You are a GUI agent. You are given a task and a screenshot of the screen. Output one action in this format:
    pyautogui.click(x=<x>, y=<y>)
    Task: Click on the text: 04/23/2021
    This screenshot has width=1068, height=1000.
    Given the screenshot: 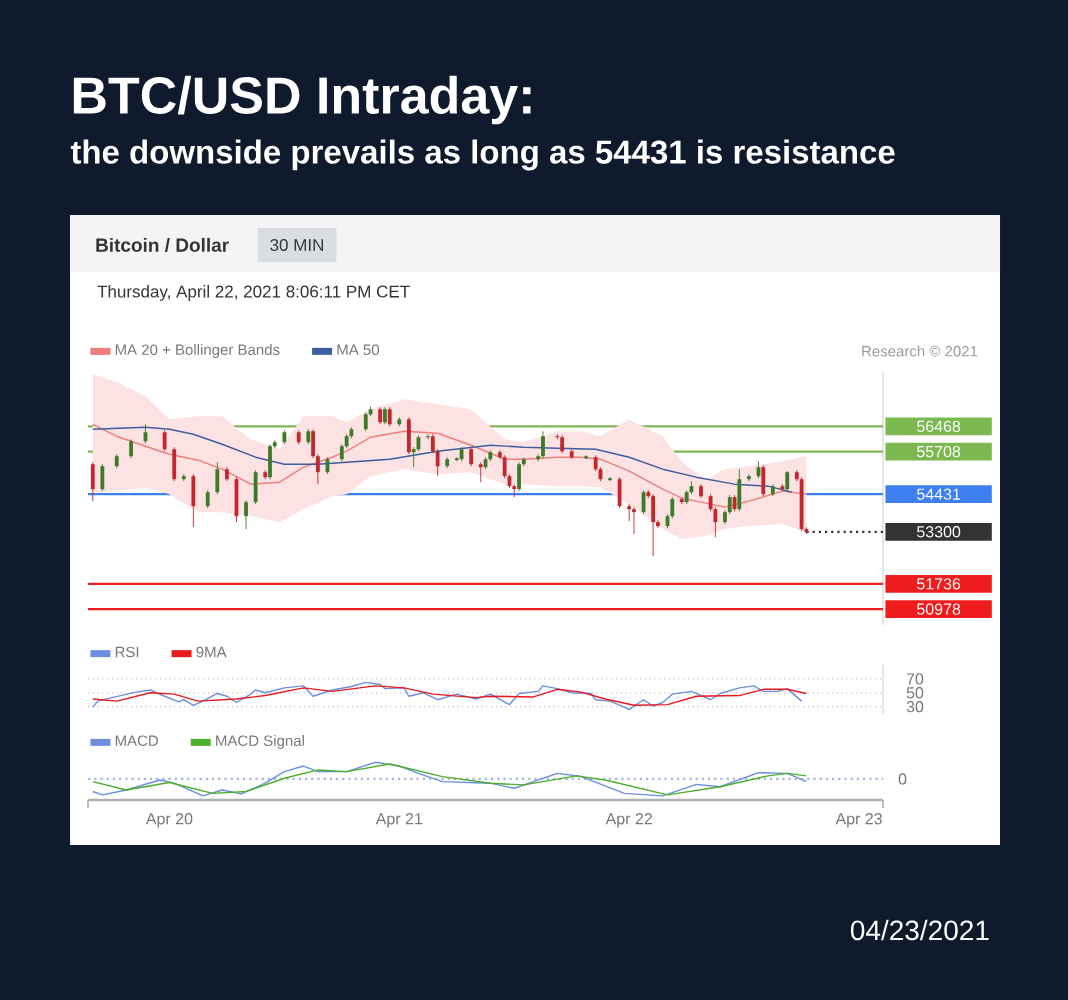 What is the action you would take?
    pyautogui.click(x=919, y=930)
    